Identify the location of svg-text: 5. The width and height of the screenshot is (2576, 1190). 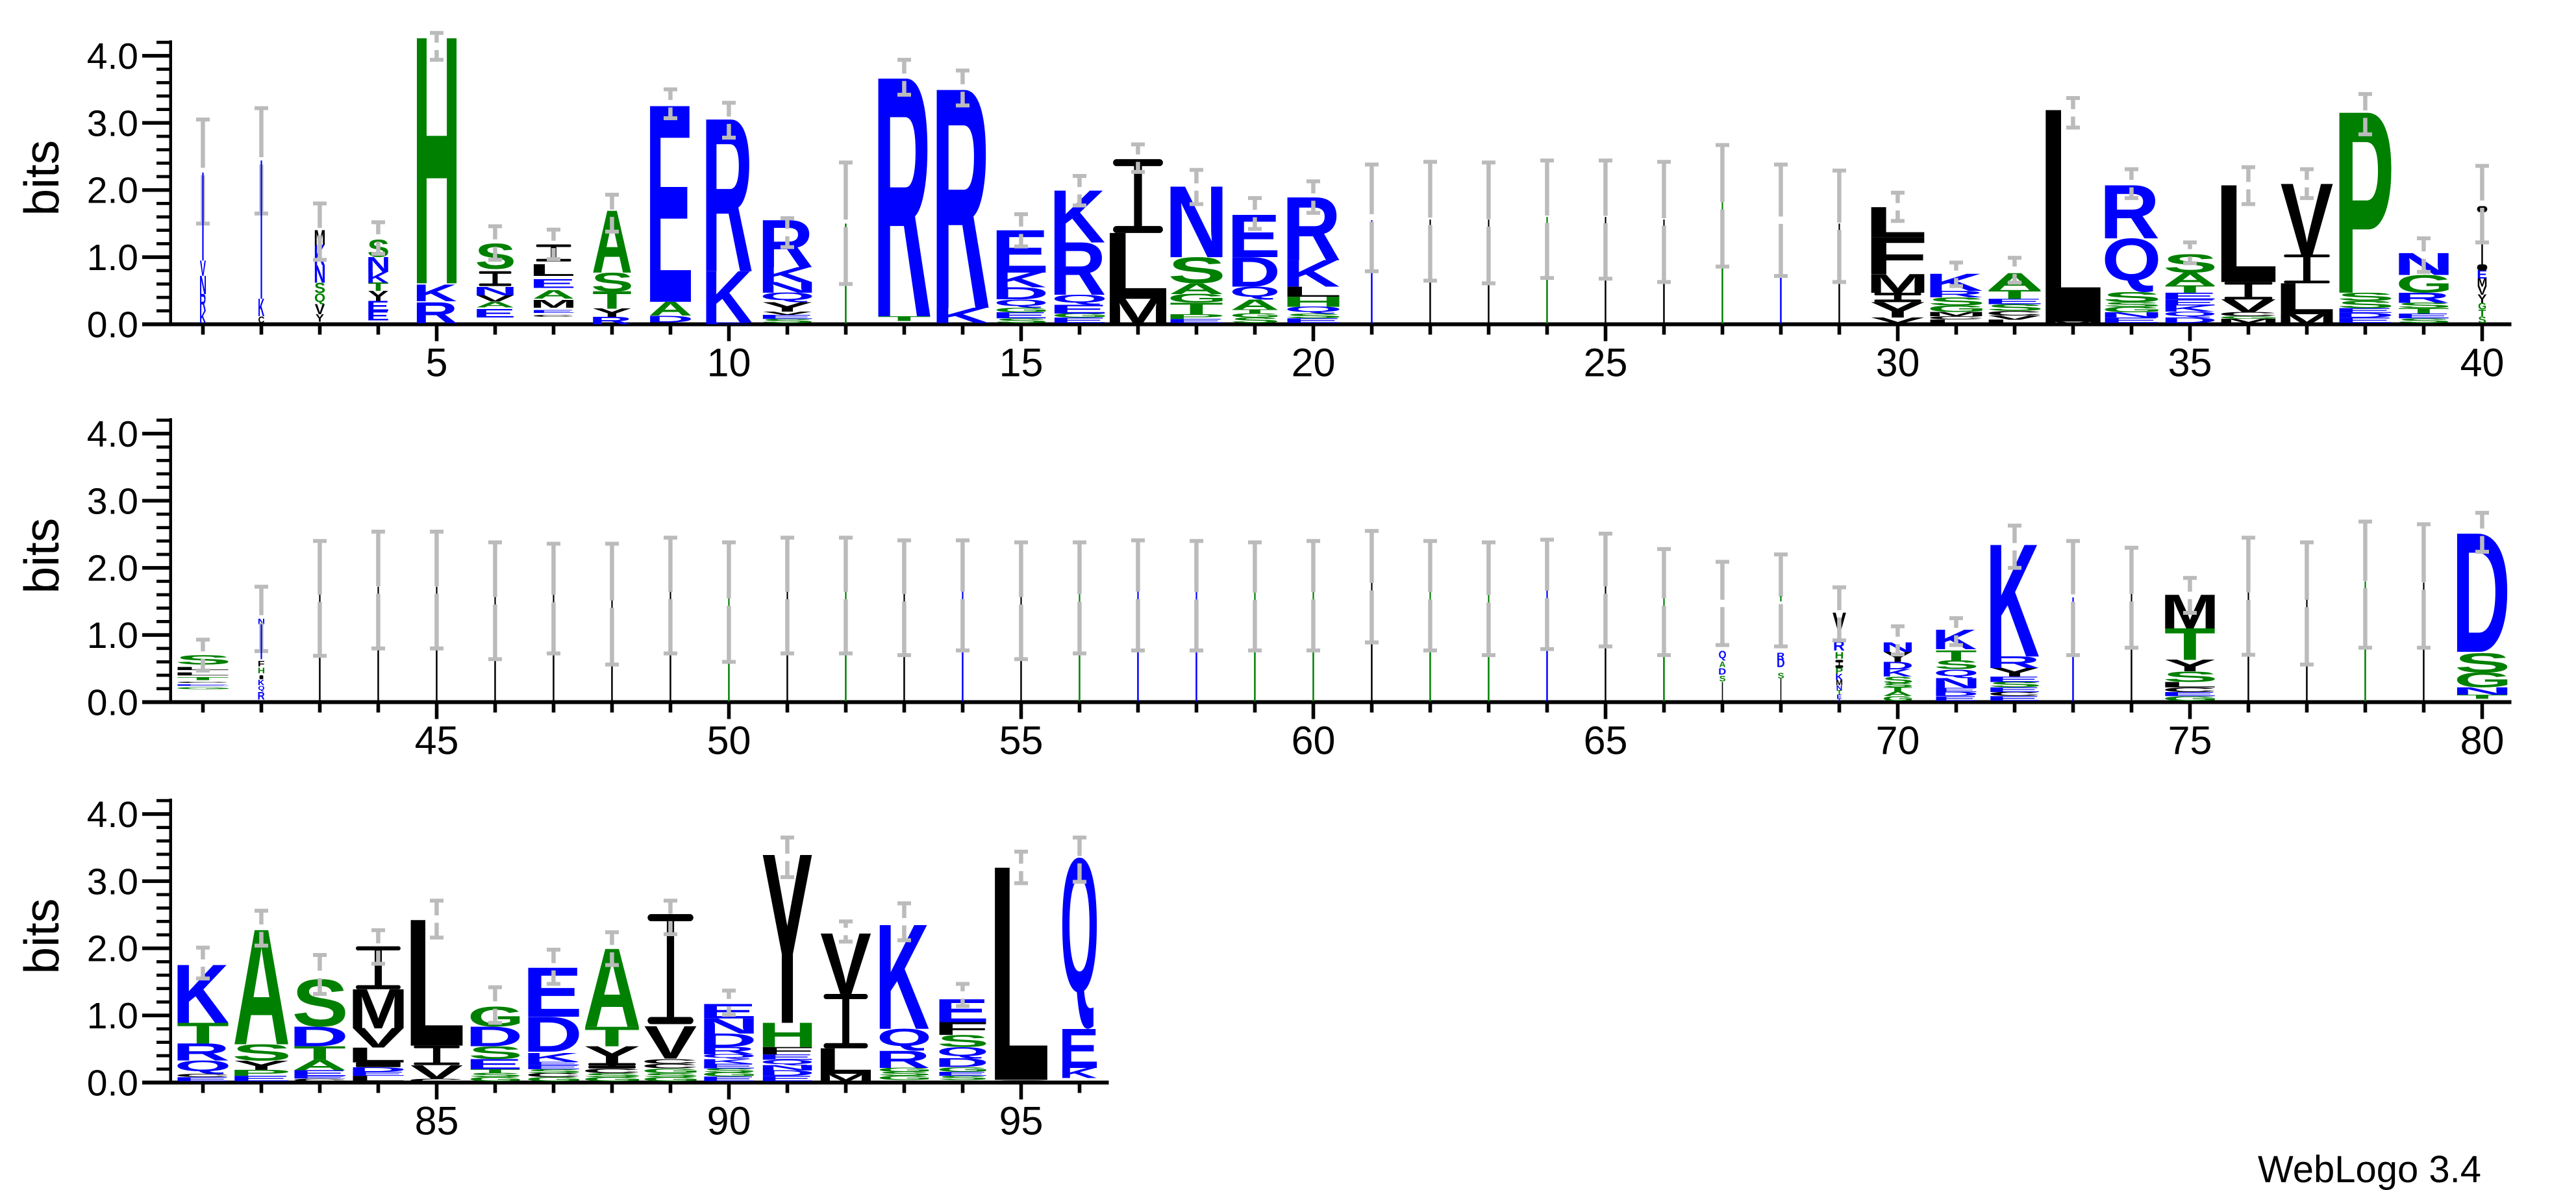
(437, 363).